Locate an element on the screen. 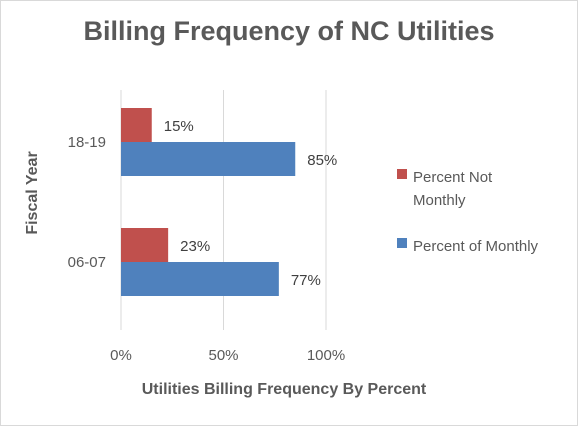 This screenshot has width=578, height=426. chart-title: Billing Frequency of NC Utilities is located at coordinates (289, 31).